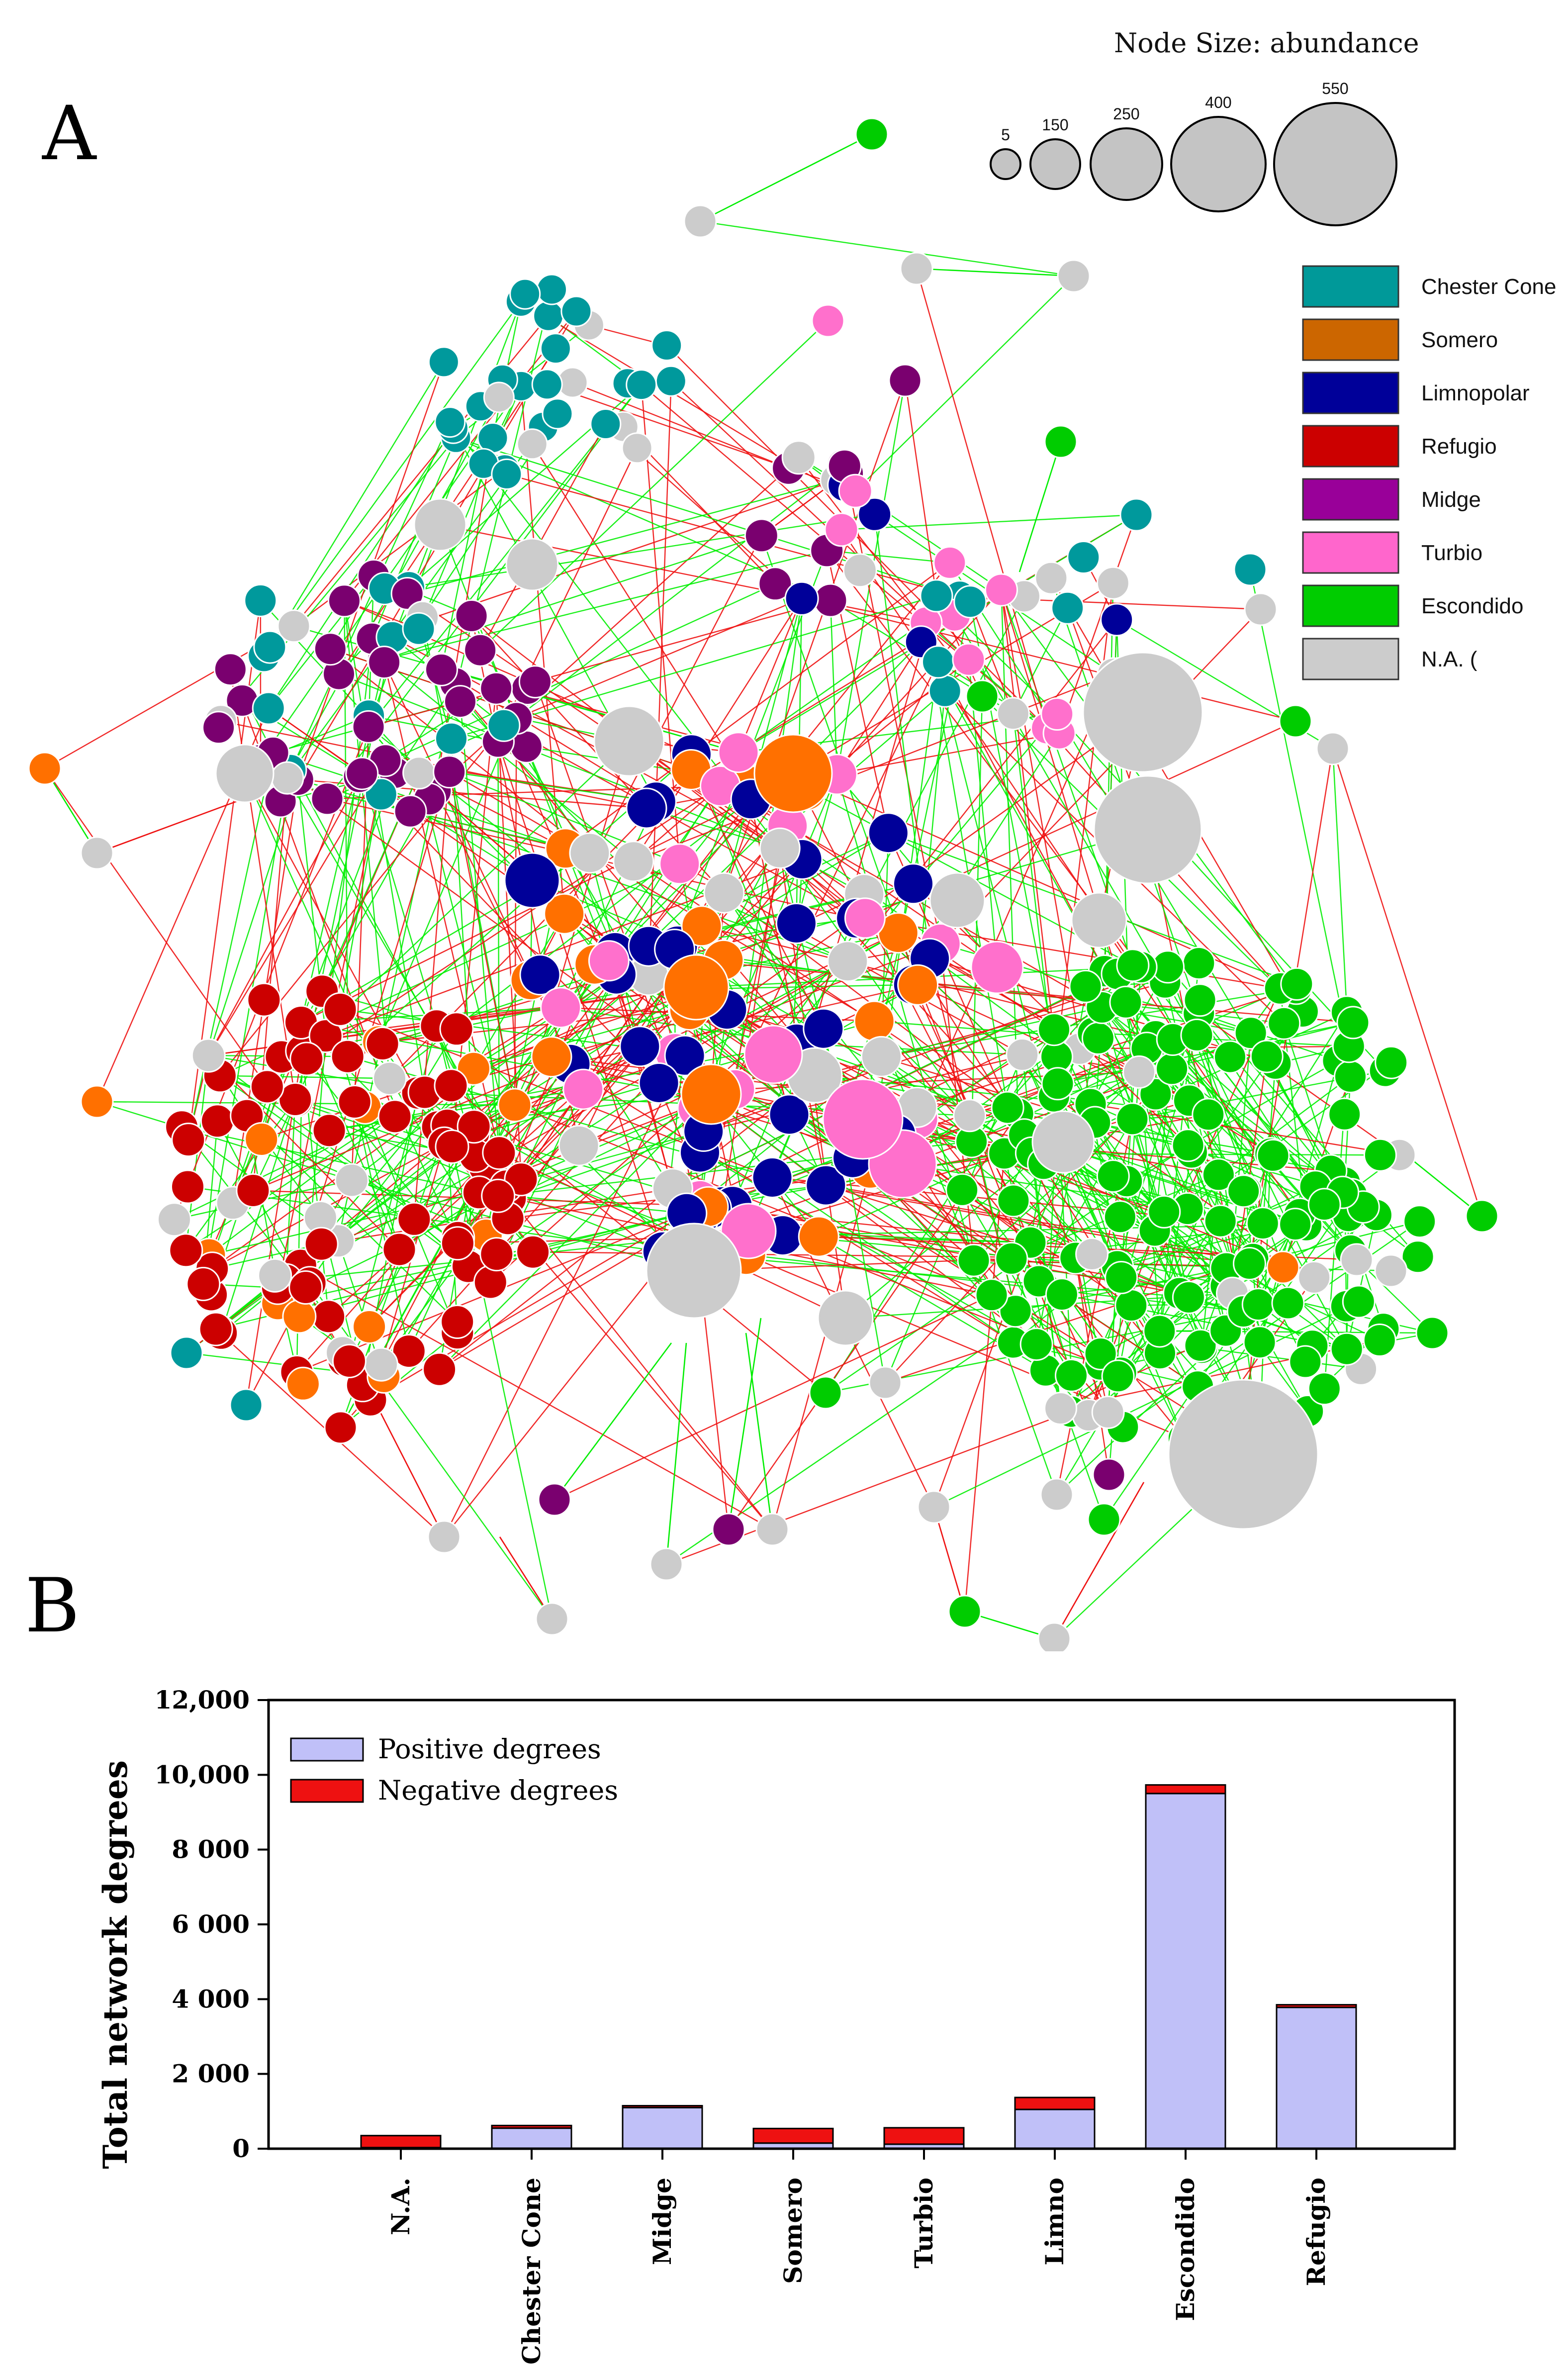 This screenshot has width=1568, height=2375. What do you see at coordinates (532, 2272) in the screenshot?
I see `x-tick-label: Chester Cone` at bounding box center [532, 2272].